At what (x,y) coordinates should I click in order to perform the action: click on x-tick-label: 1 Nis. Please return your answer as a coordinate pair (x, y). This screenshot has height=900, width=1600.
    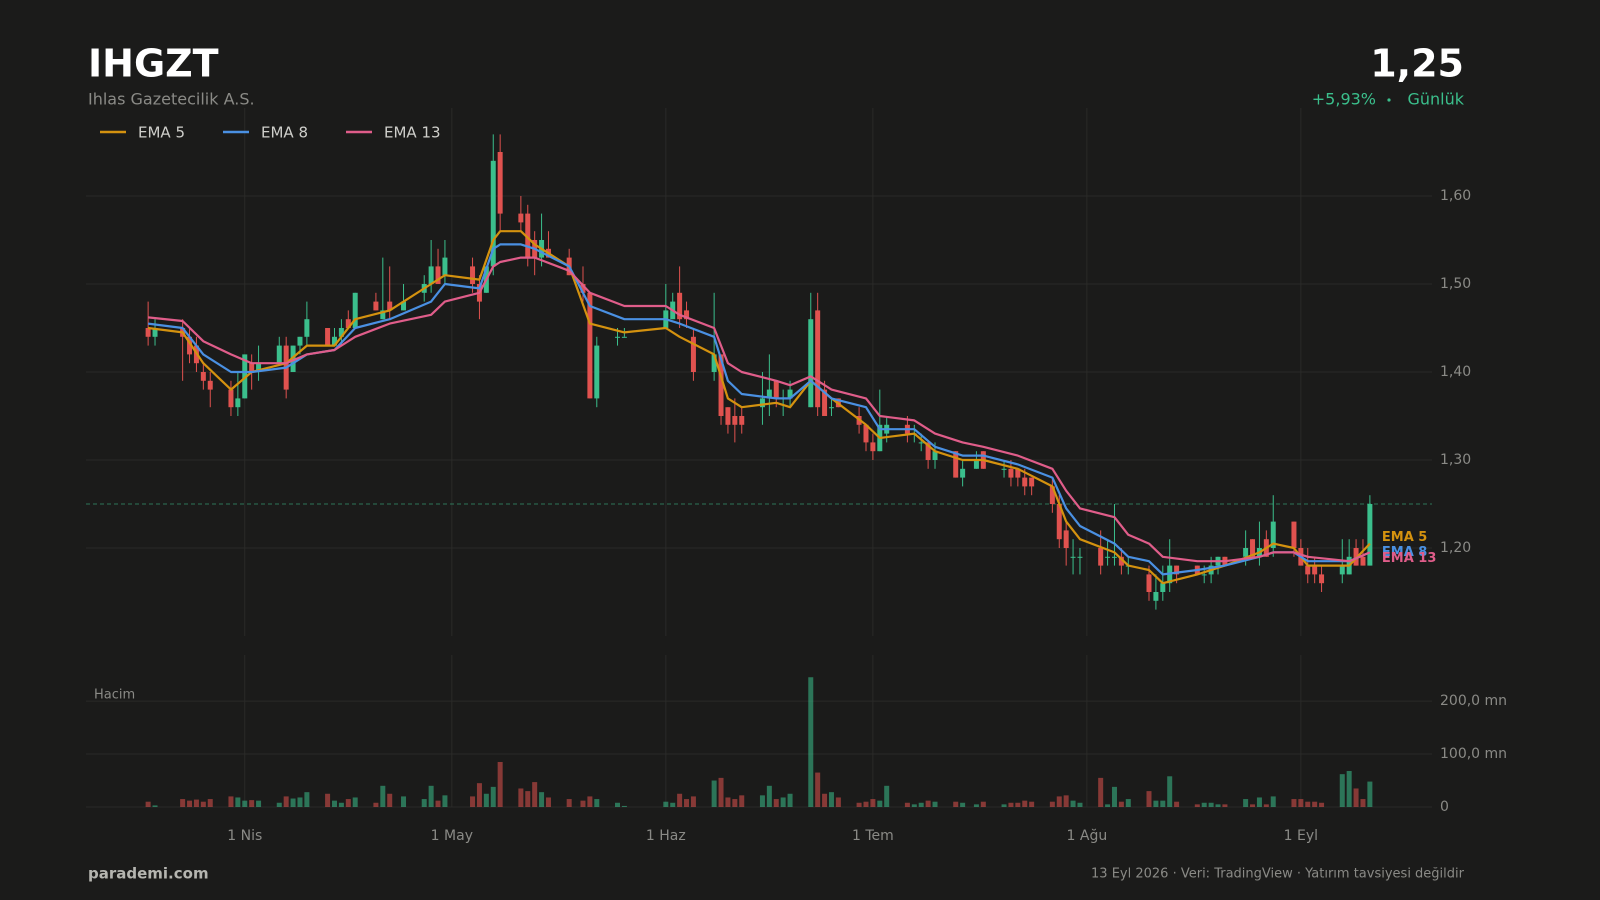
    Looking at the image, I should click on (244, 836).